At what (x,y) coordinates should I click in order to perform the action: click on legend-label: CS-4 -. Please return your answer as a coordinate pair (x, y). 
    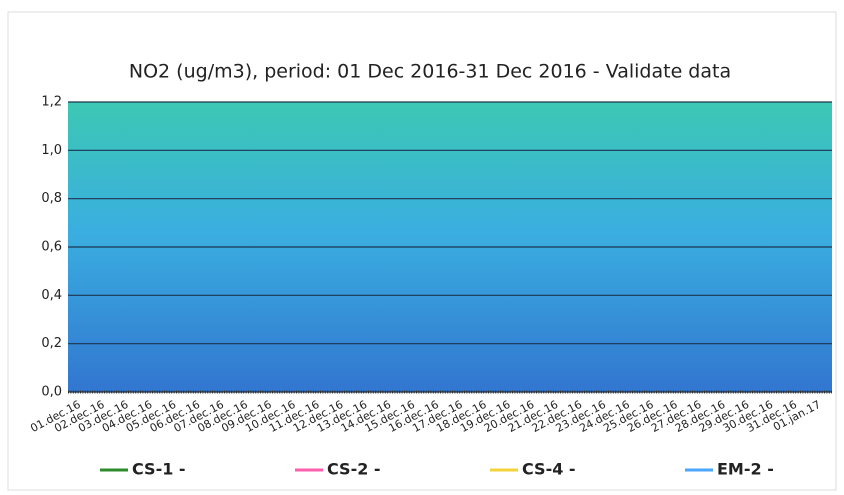
    Looking at the image, I should click on (549, 469).